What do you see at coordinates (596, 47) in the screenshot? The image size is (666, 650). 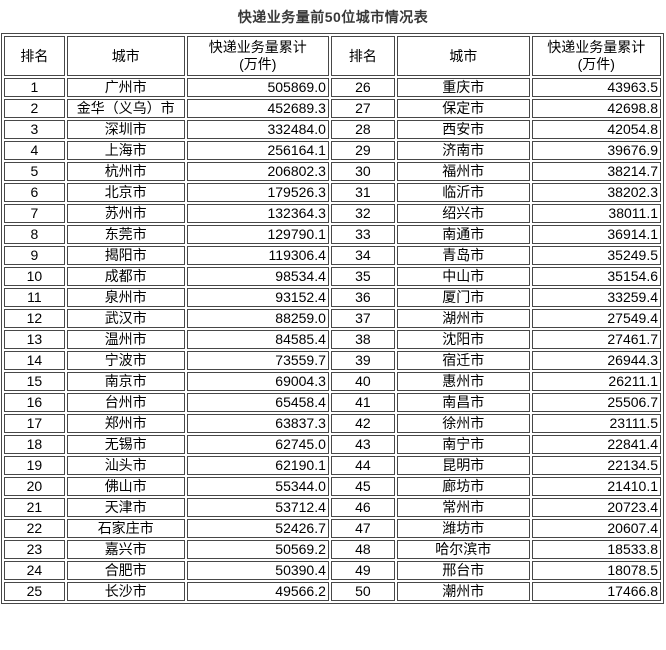 I see `header-volume-line1: 快递业务量累计` at bounding box center [596, 47].